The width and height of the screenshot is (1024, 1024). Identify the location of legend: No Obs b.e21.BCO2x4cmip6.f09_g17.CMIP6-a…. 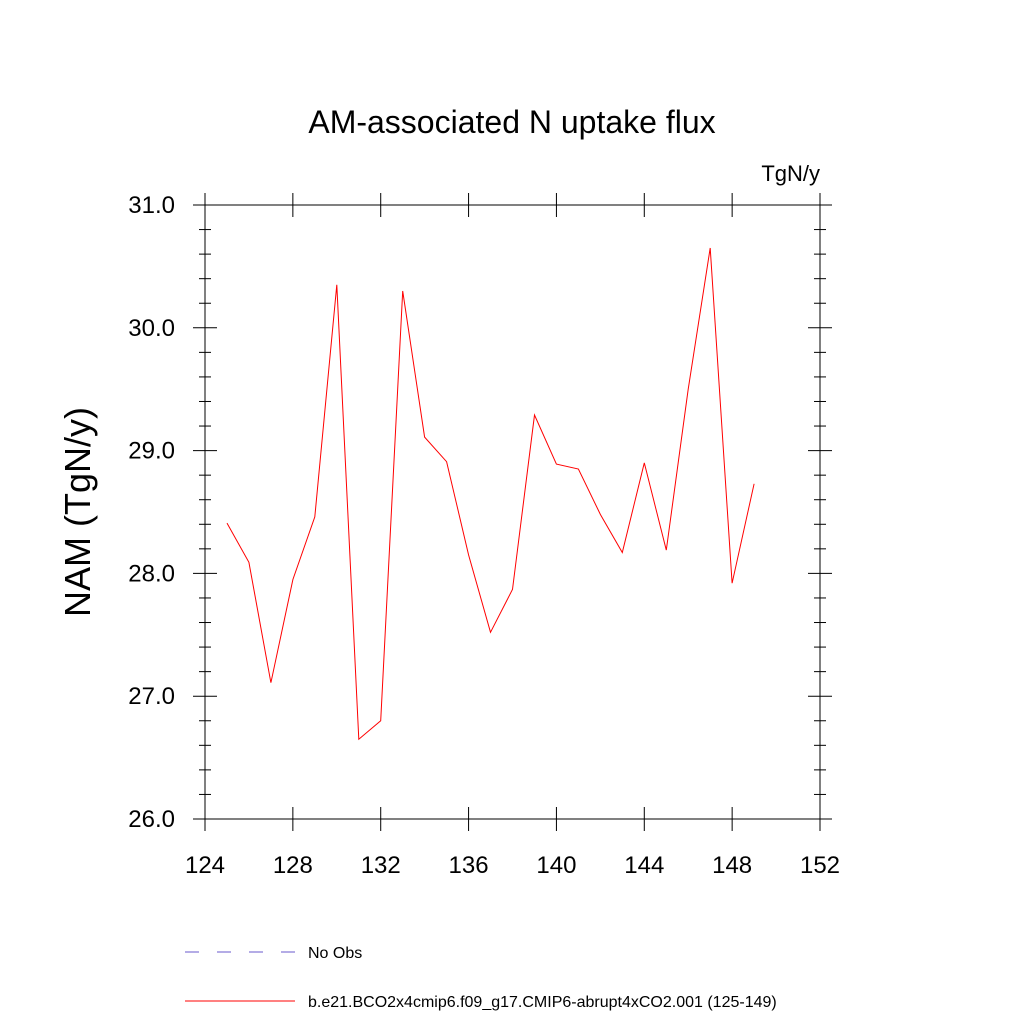
(481, 978).